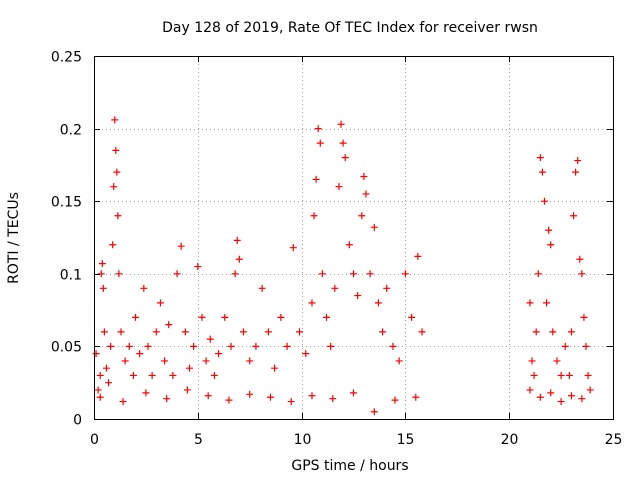 Image resolution: width=640 pixels, height=480 pixels. Describe the element at coordinates (356, 440) in the screenshot. I see `x-tick-labels: 0 5 10 15 20 25` at that location.